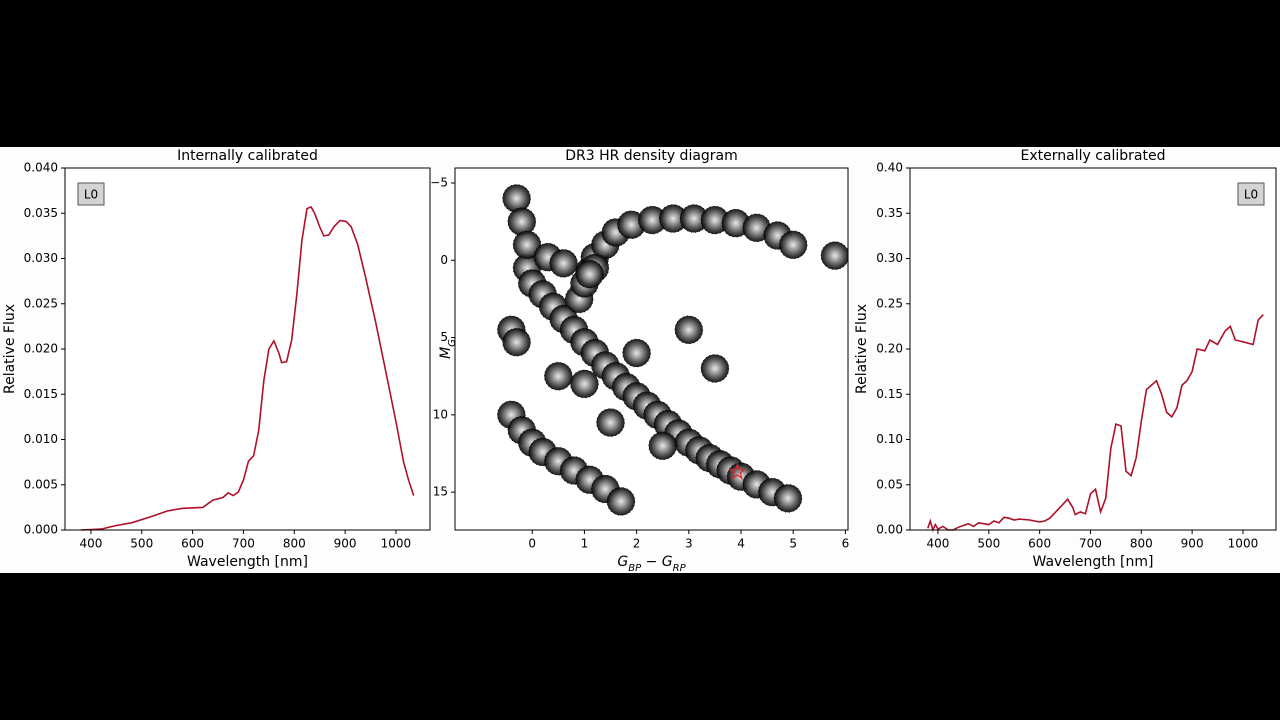 Image resolution: width=1280 pixels, height=720 pixels. Describe the element at coordinates (889, 530) in the screenshot. I see `y-tick-label: 0.00` at that location.